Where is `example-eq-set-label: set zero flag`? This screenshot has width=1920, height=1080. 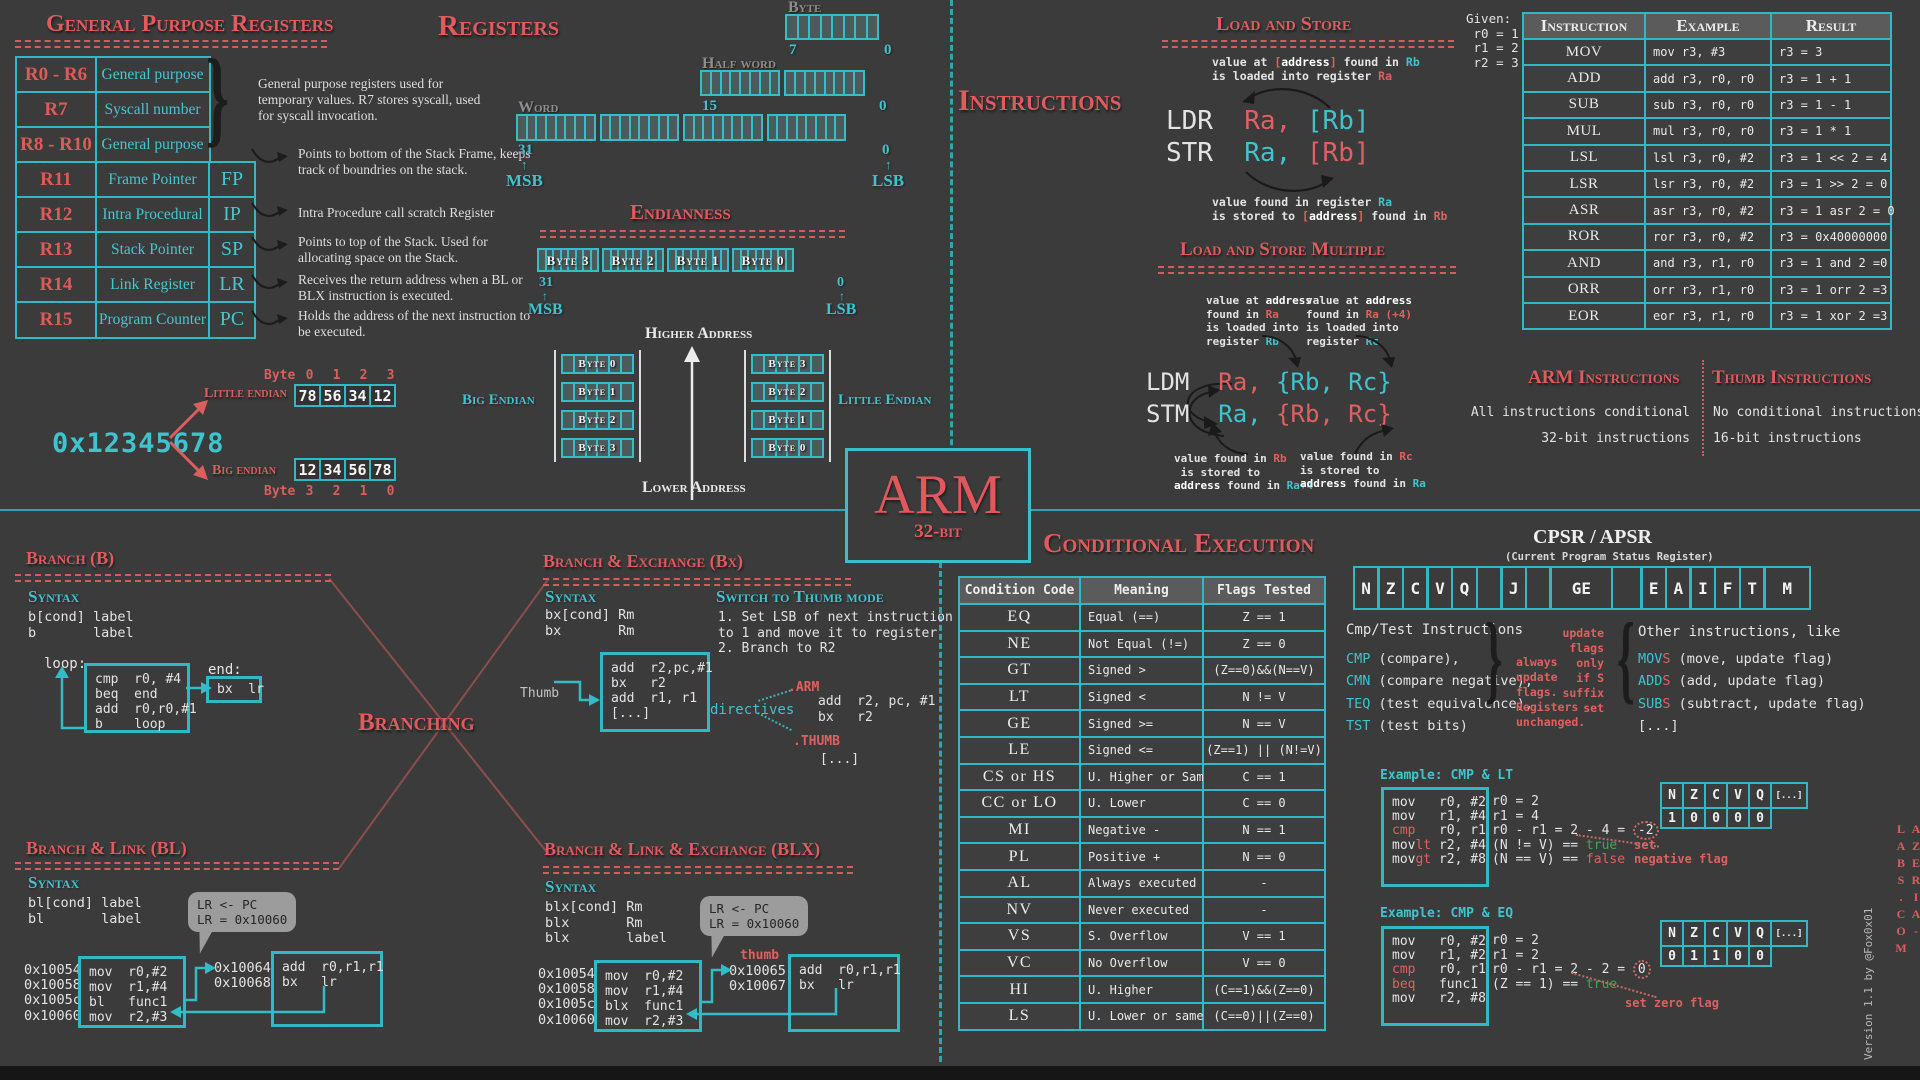 example-eq-set-label: set zero flag is located at coordinates (1672, 1003).